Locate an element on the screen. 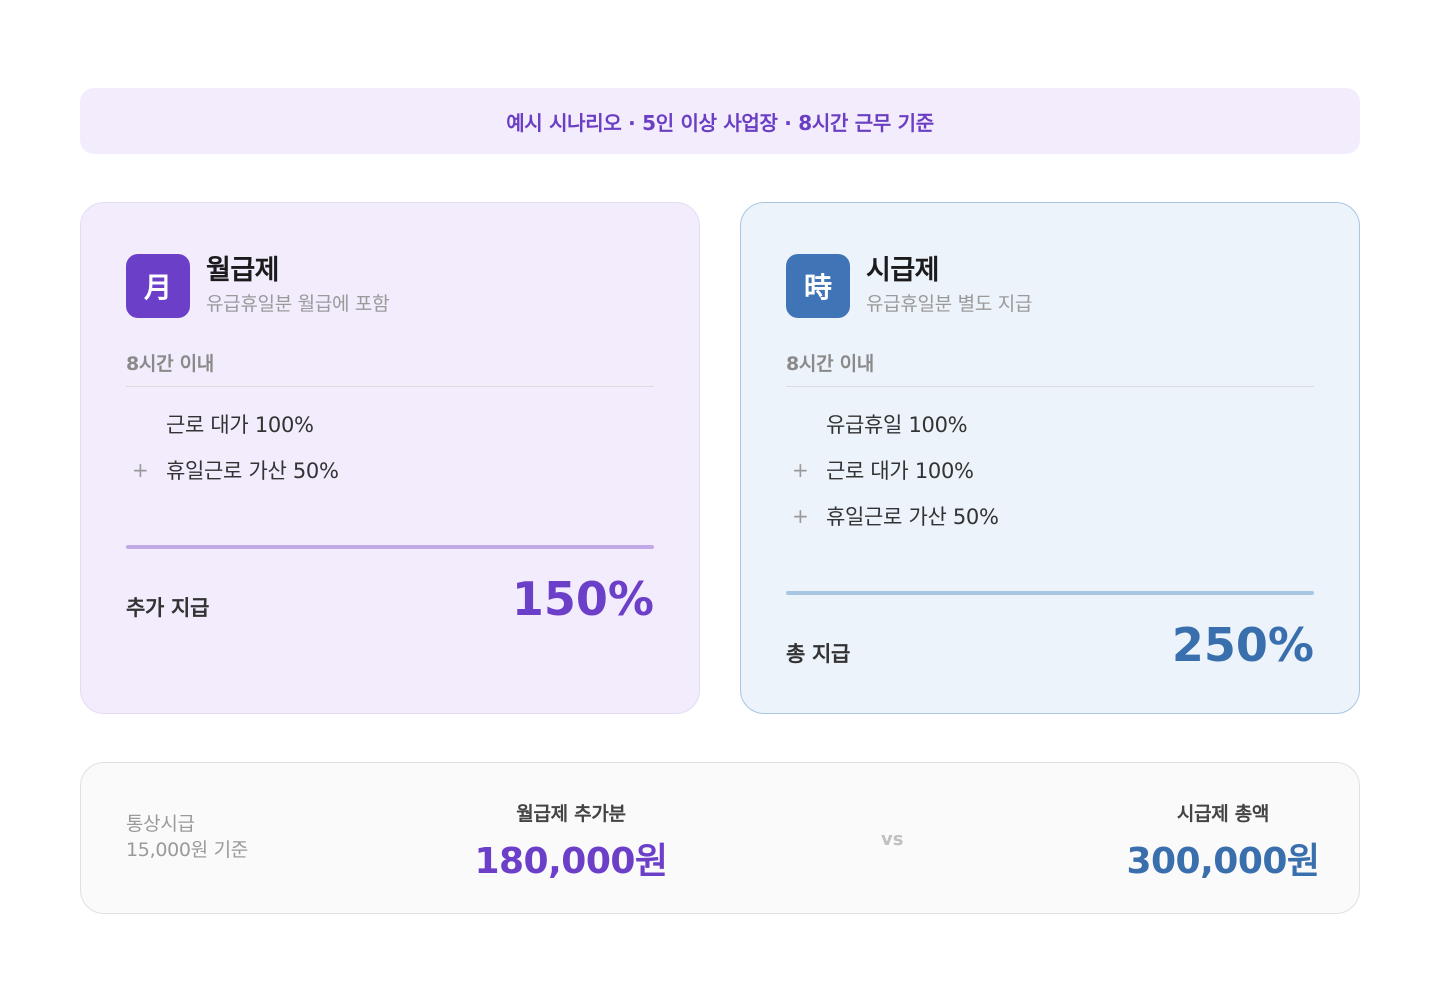 Image resolution: width=1440 pixels, height=994 pixels. basis-line-2: 15,000원 기준 is located at coordinates (187, 850).